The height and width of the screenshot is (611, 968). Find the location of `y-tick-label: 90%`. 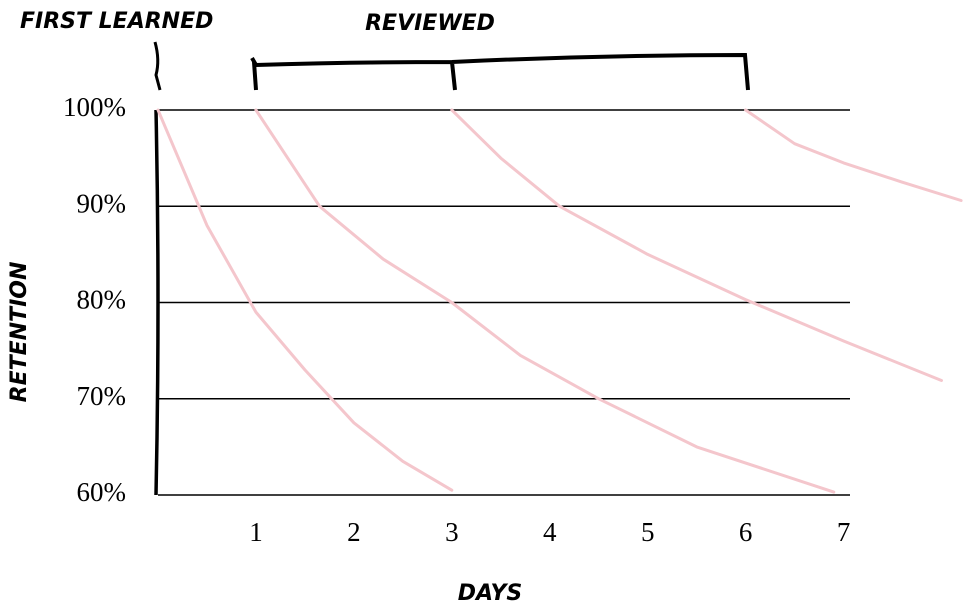

y-tick-label: 90% is located at coordinates (102, 203).